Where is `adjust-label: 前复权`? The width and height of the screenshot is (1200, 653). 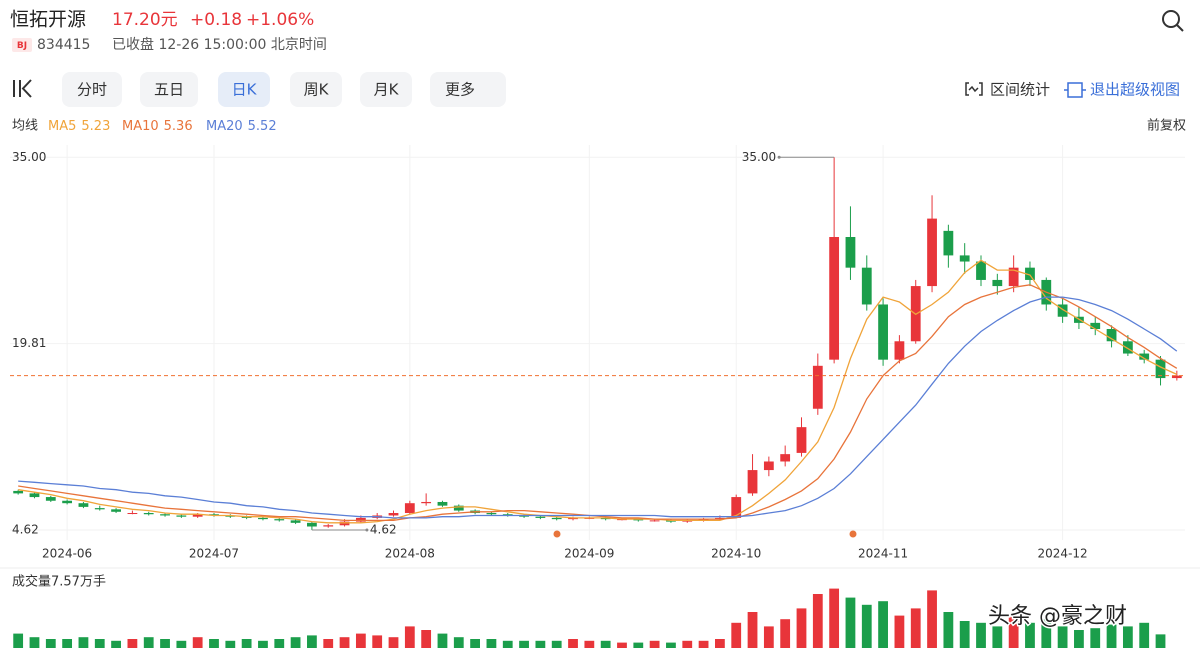 adjust-label: 前复权 is located at coordinates (1166, 126).